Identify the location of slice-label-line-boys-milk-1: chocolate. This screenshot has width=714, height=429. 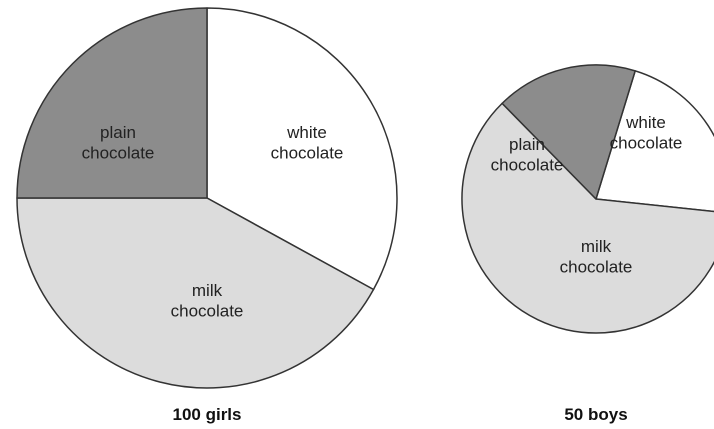
(596, 266).